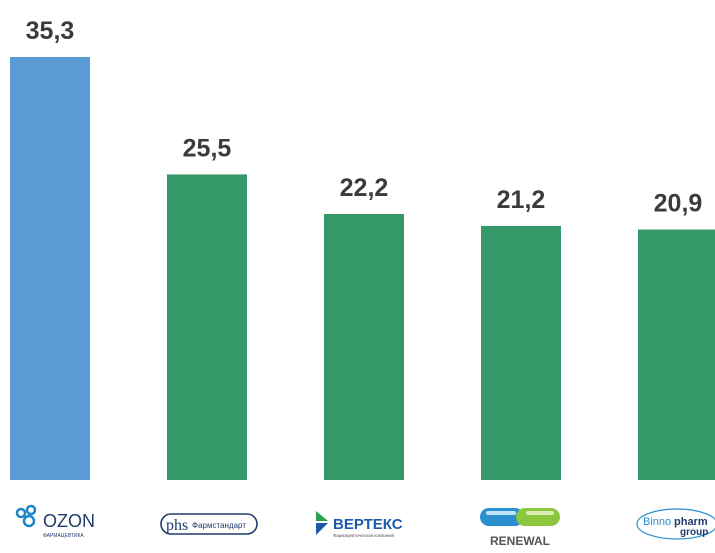 The width and height of the screenshot is (715, 553). Describe the element at coordinates (691, 522) in the screenshot. I see `binnopharm-logo-pharm: pharm` at that location.